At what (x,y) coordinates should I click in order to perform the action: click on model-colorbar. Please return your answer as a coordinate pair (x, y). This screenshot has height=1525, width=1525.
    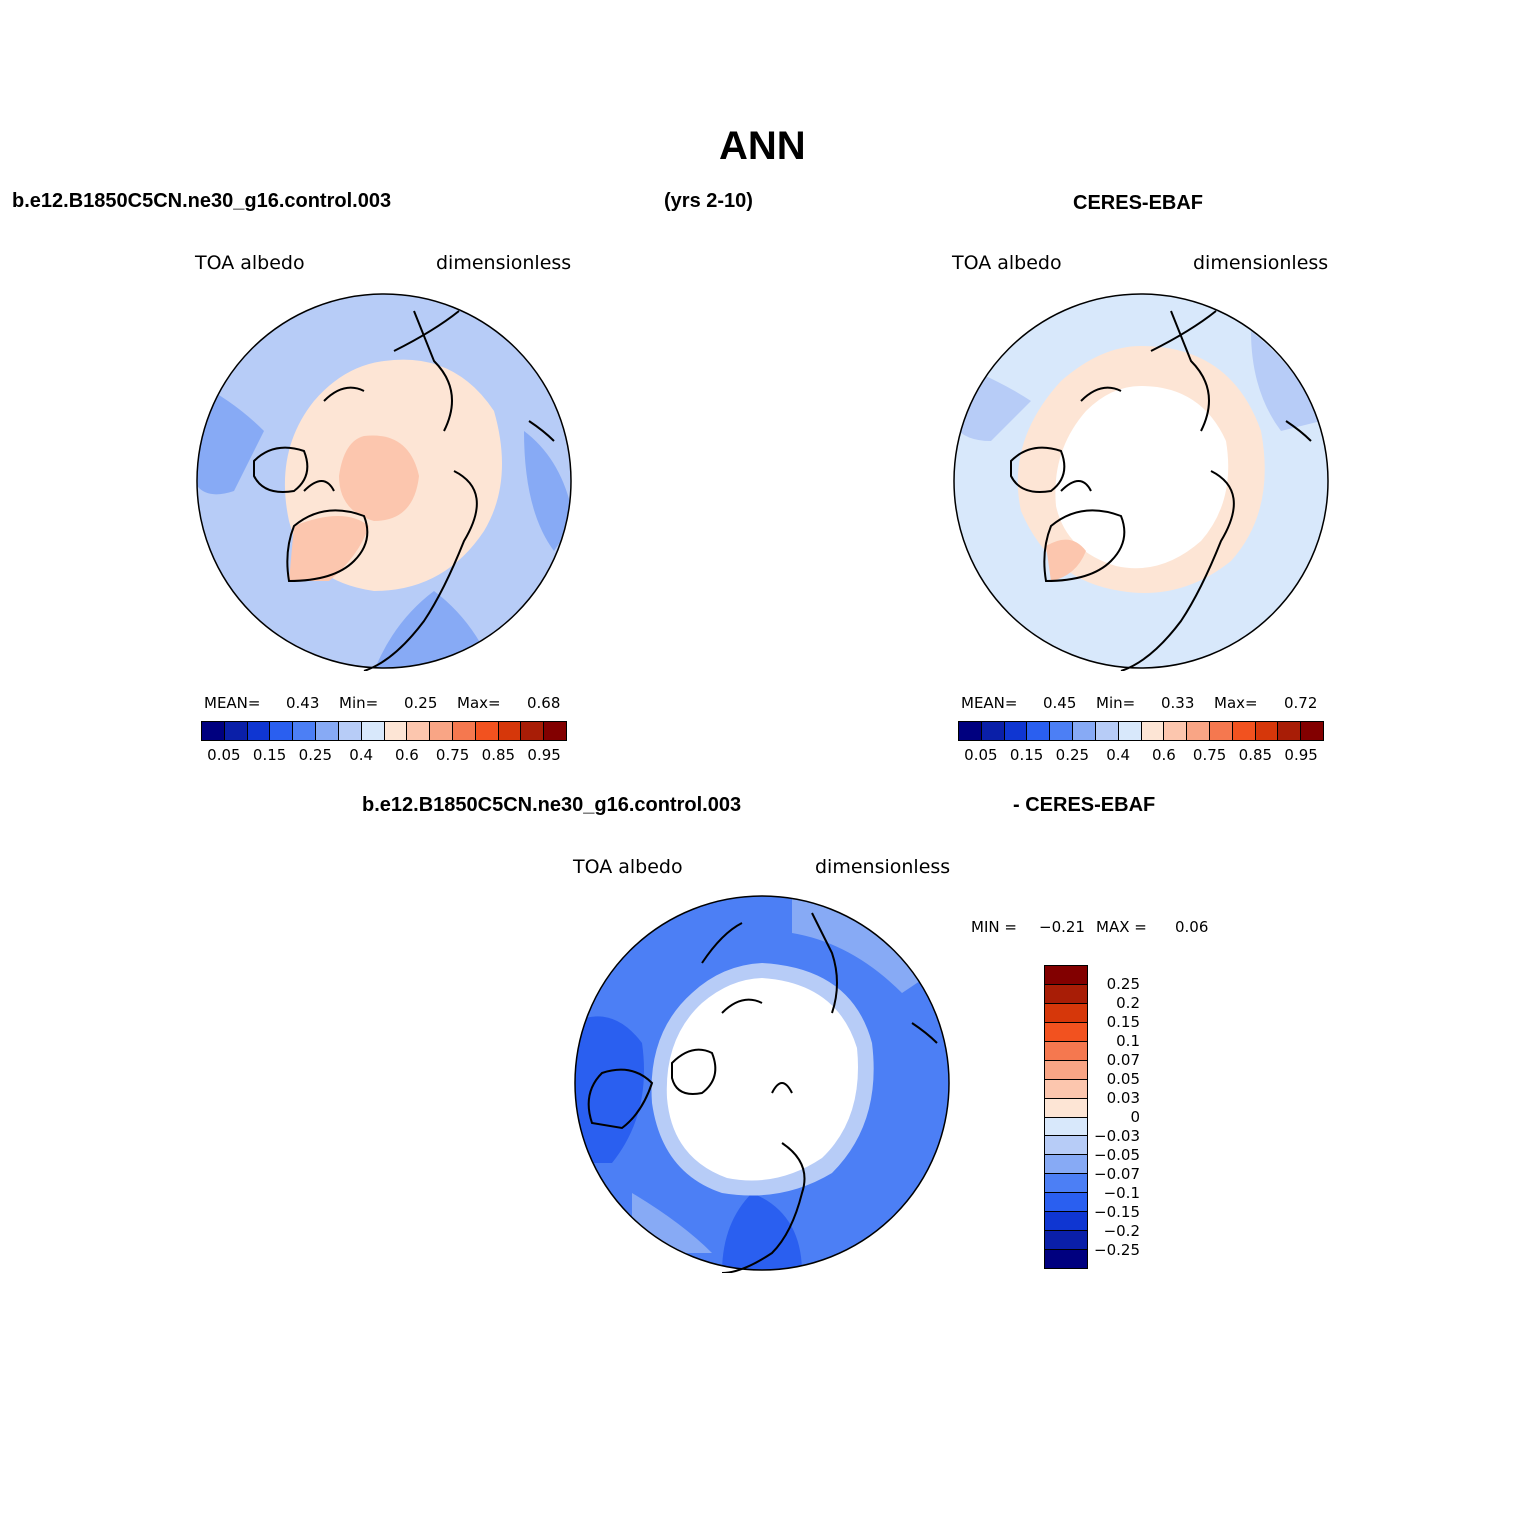
    Looking at the image, I should click on (384, 731).